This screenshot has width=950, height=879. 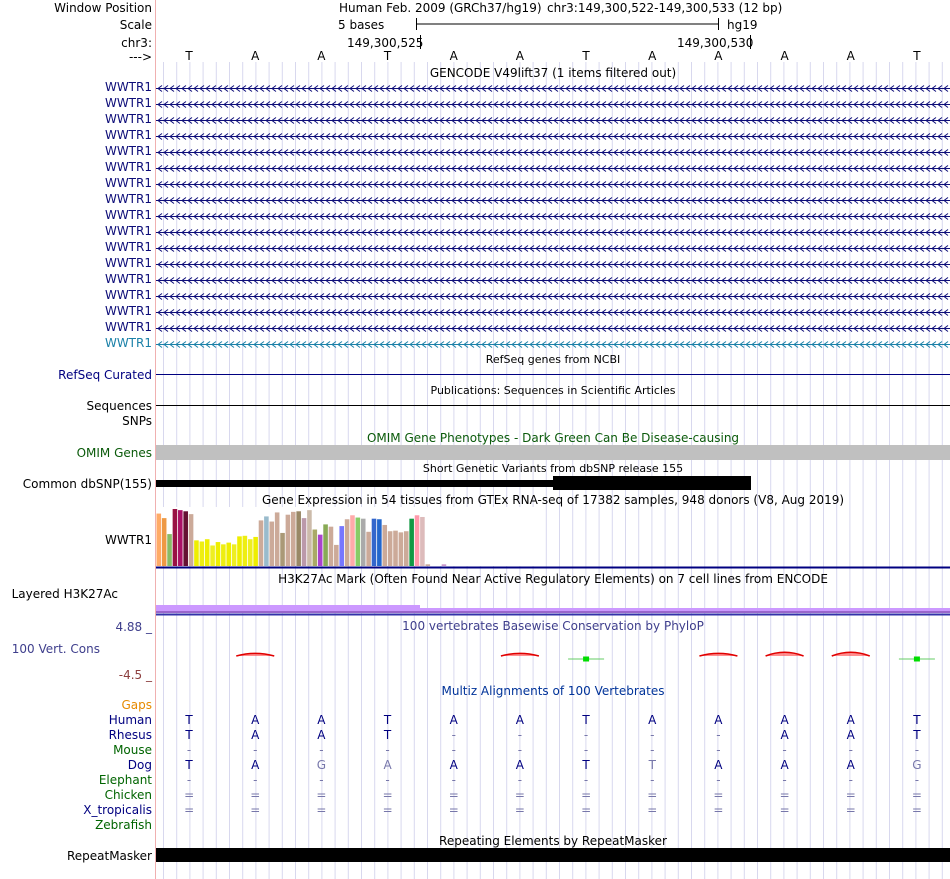 I want to click on h3k27ac-label: Layered H3K27Ac, so click(x=64, y=594).